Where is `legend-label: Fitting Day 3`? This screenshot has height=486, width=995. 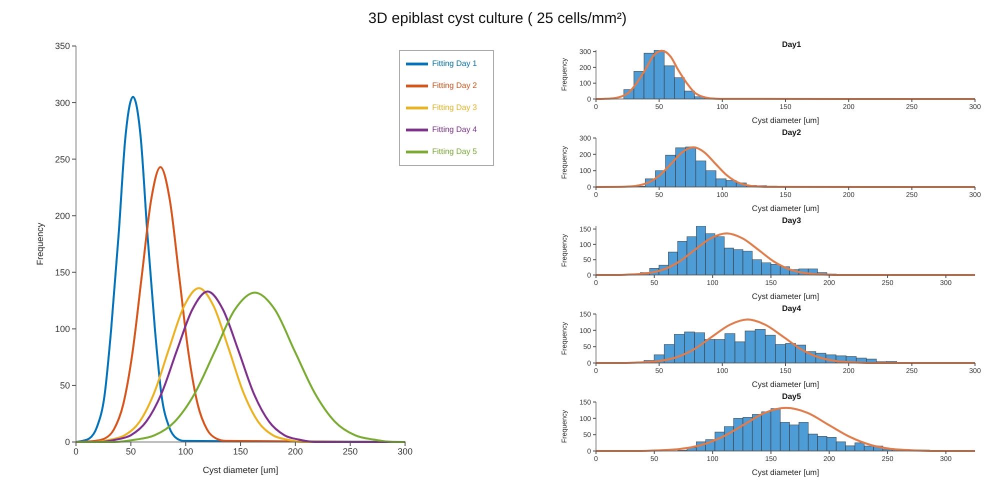 legend-label: Fitting Day 3 is located at coordinates (454, 107).